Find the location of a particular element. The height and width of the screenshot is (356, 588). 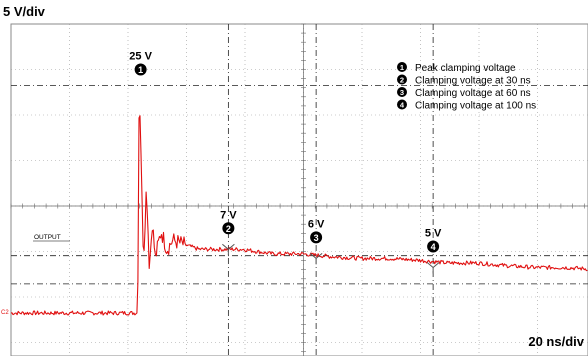

legend-item-label: Clamping voltage at 60 ns is located at coordinates (473, 93).